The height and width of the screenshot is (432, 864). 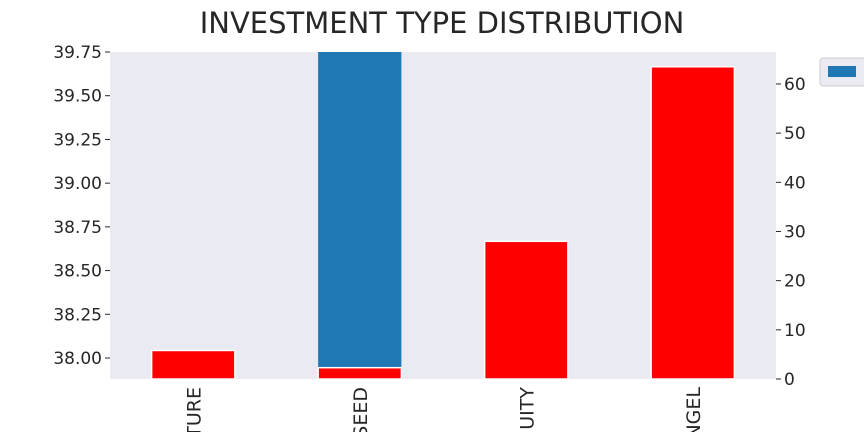 What do you see at coordinates (795, 282) in the screenshot?
I see `right-tick-label: 20` at bounding box center [795, 282].